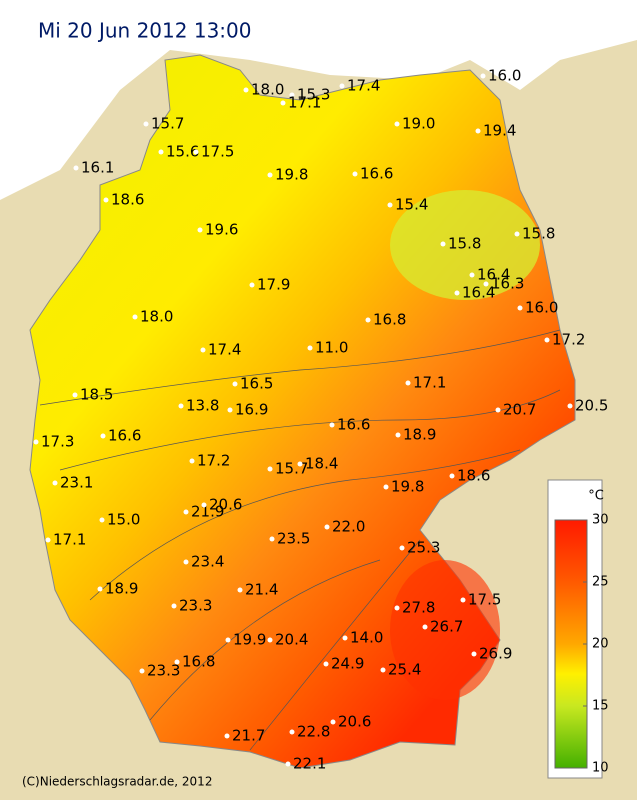 The image size is (637, 800). Describe the element at coordinates (76, 483) in the screenshot. I see `station-value: 23.1` at that location.